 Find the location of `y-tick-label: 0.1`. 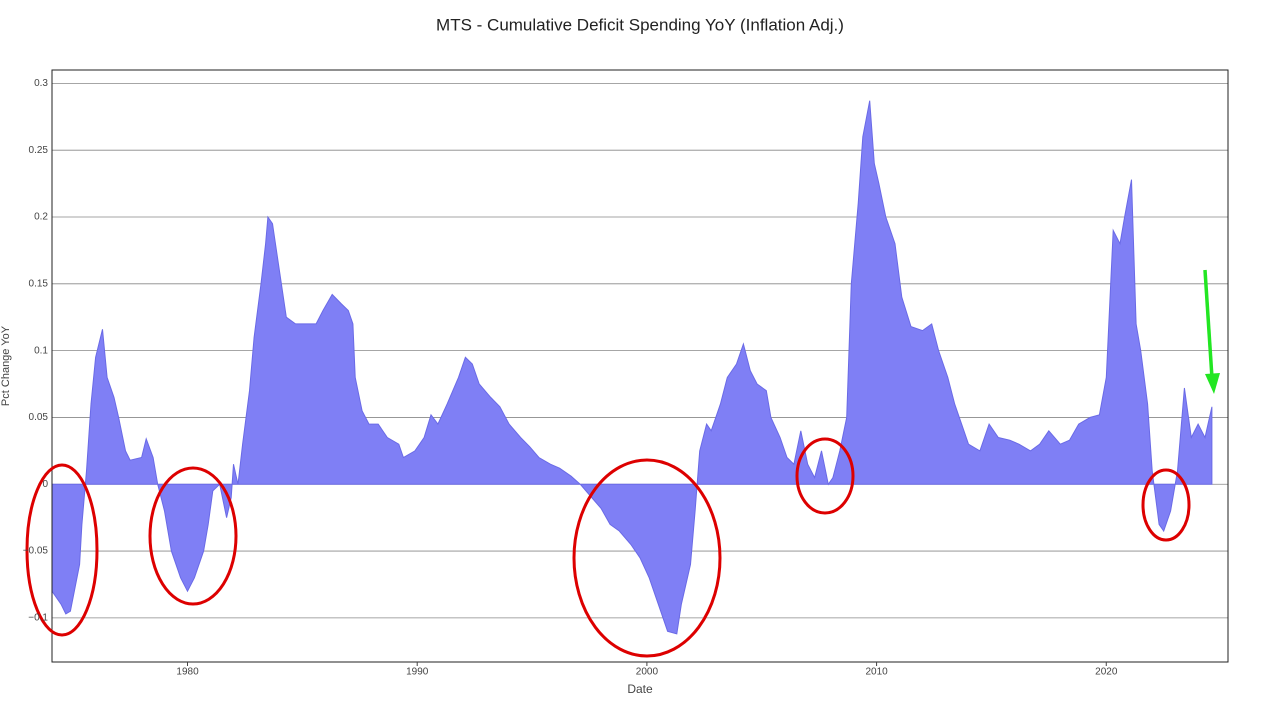

y-tick-label: 0.1 is located at coordinates (41, 350).